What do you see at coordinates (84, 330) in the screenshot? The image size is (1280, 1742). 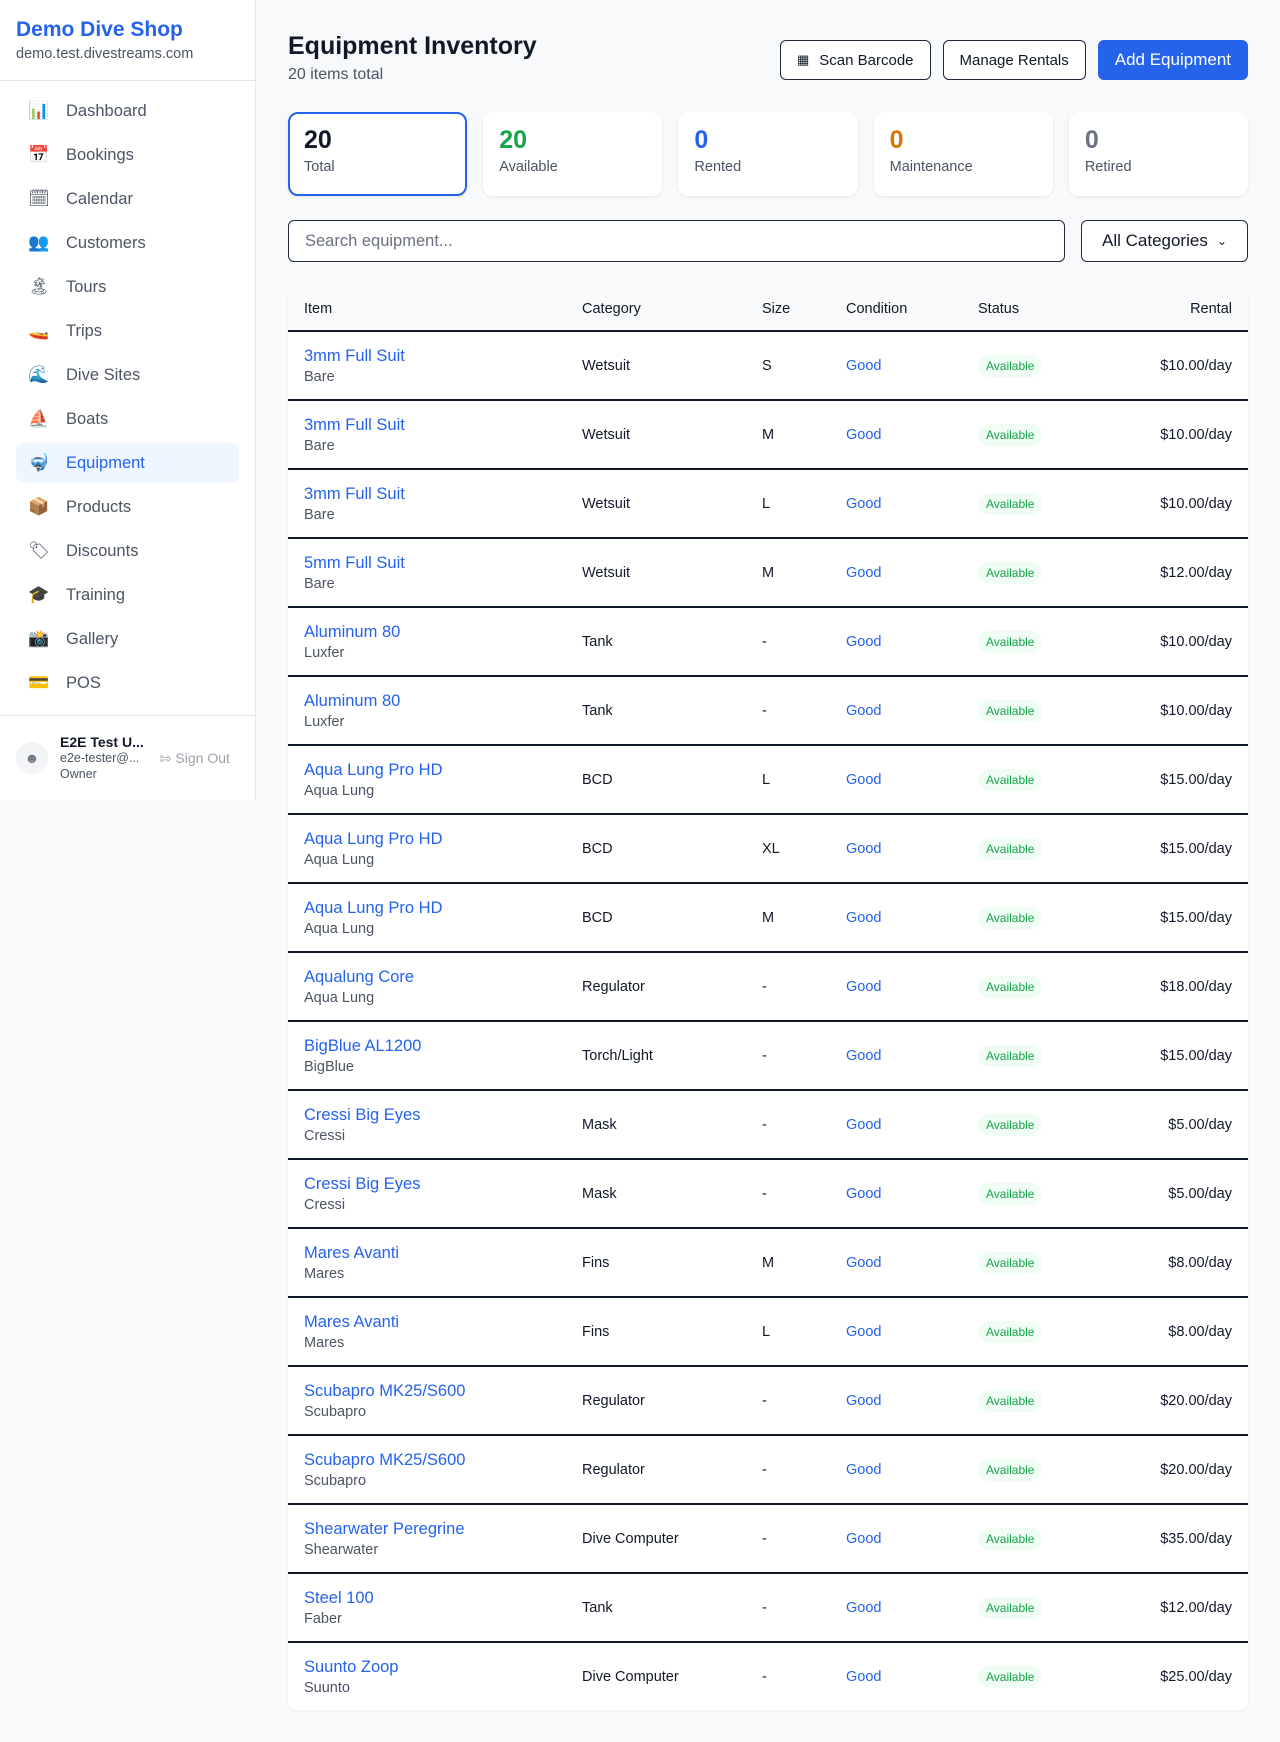 I see `sidebar-item-label: Trips` at bounding box center [84, 330].